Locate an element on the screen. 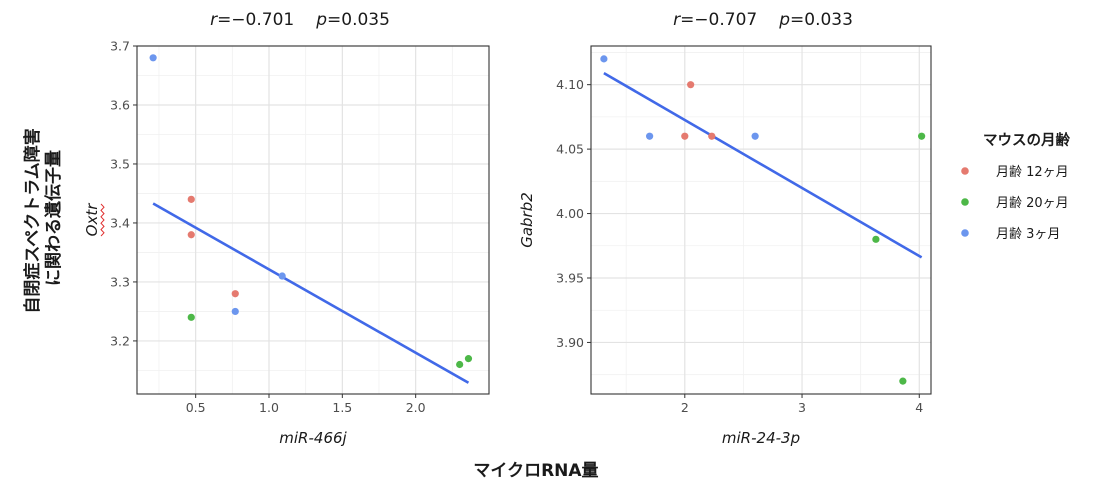 Image resolution: width=1105 pixels, height=488 pixels. title-p-value: =0.033 is located at coordinates (821, 20).